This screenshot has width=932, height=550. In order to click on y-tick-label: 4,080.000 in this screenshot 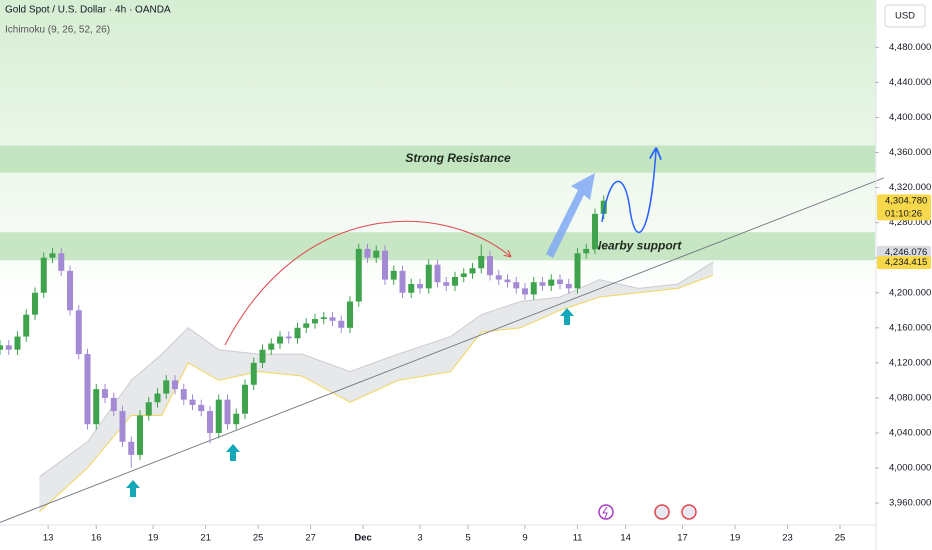, I will do `click(910, 397)`.